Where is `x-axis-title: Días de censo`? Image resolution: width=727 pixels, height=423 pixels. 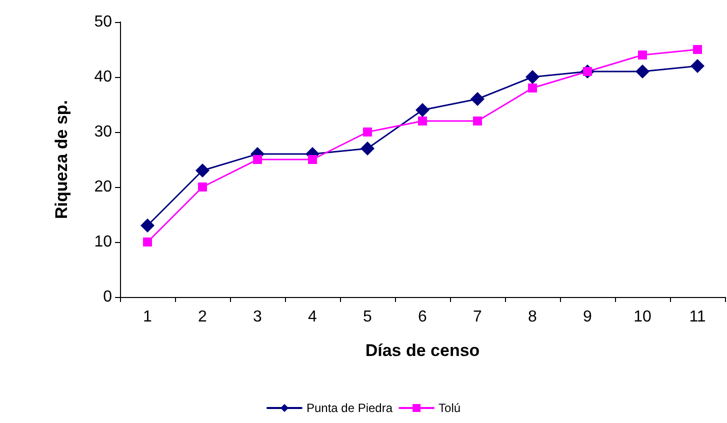
x-axis-title: Días de censo is located at coordinates (422, 350).